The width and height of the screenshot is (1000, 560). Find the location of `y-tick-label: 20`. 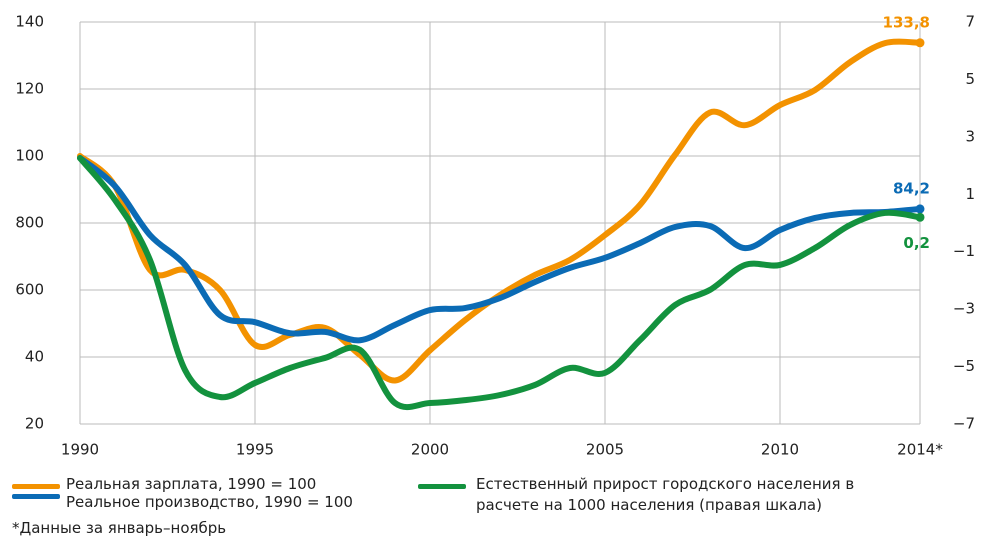

y-tick-label: 20 is located at coordinates (34, 424).